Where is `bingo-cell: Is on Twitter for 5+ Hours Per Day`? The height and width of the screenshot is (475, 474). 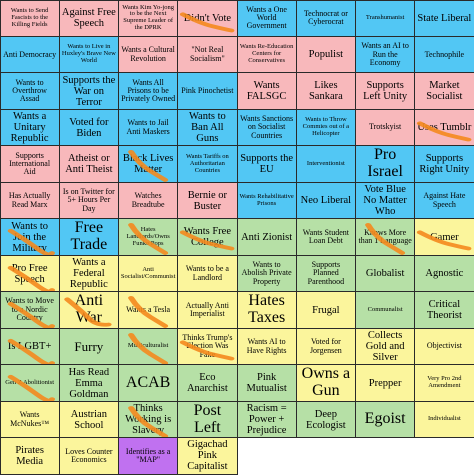 bingo-cell: Is on Twitter for 5+ Hours Per Day is located at coordinates (88, 200).